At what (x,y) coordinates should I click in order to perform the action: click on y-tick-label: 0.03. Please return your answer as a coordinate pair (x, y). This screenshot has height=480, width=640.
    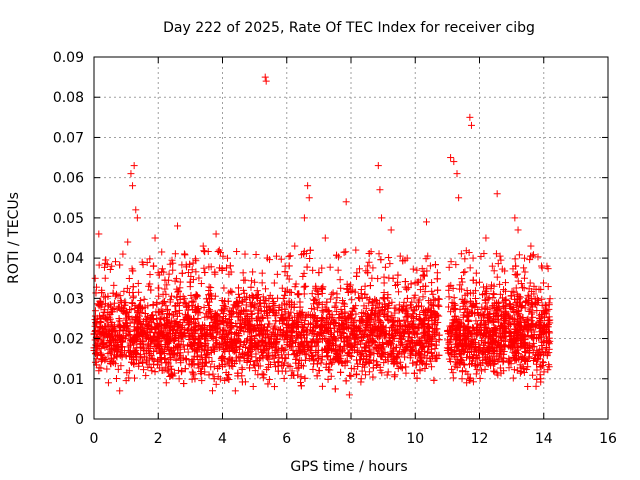
    Looking at the image, I should click on (68, 299).